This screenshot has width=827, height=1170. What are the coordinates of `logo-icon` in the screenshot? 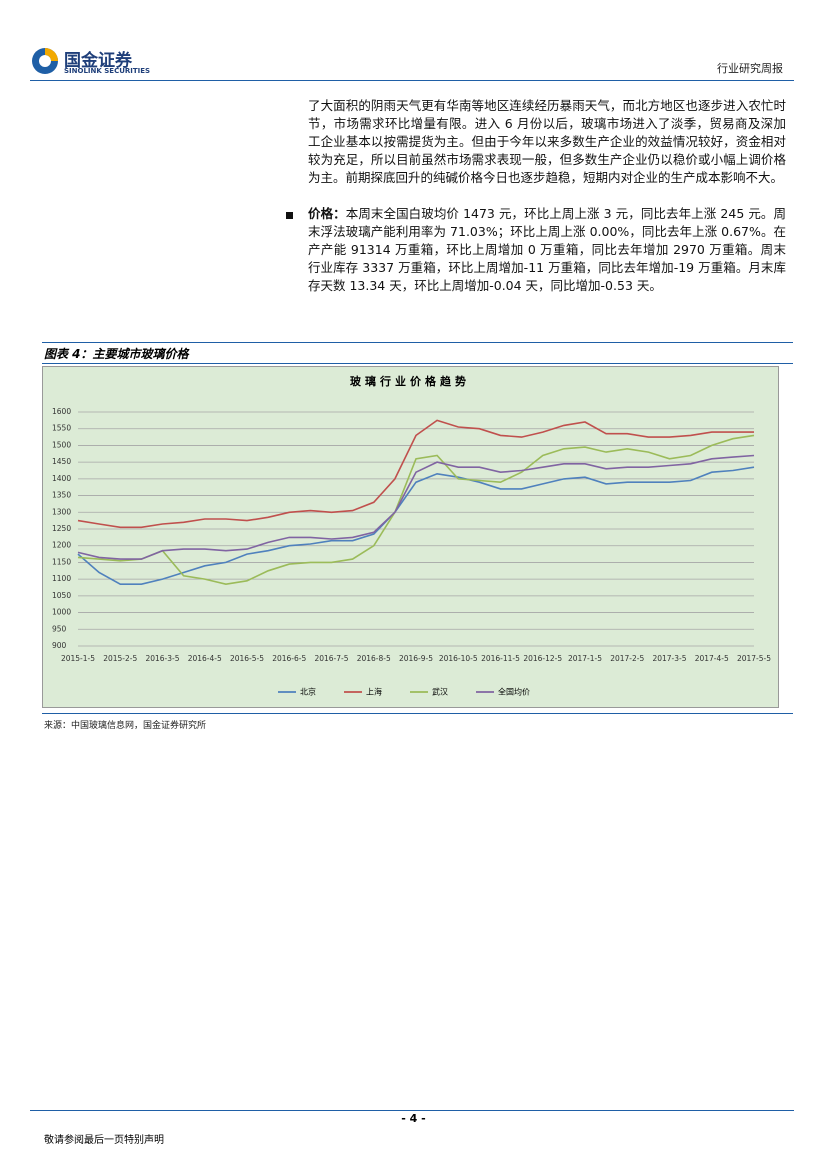 It's located at (45, 61).